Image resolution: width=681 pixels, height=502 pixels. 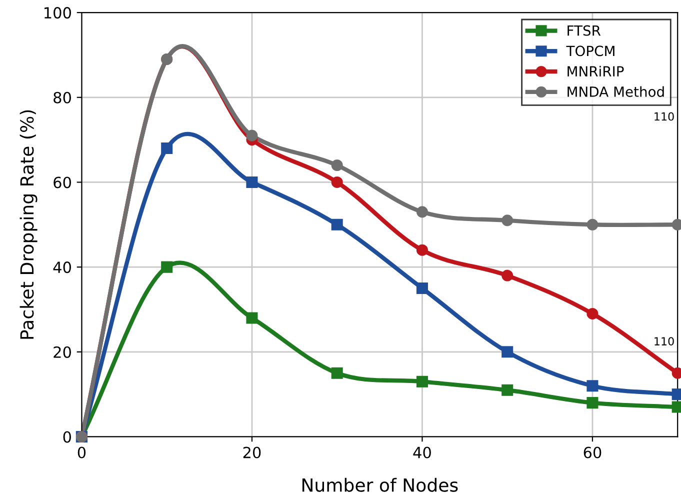 I want to click on x-axis-title: Number of Nodes, so click(x=380, y=485).